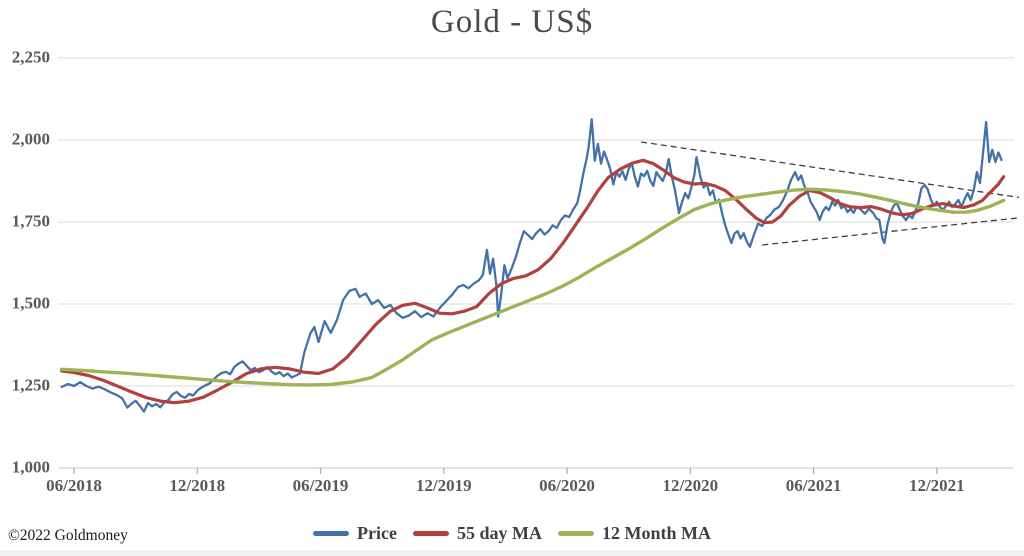  Describe the element at coordinates (890, 231) in the screenshot. I see `lower-support-trendline` at that location.